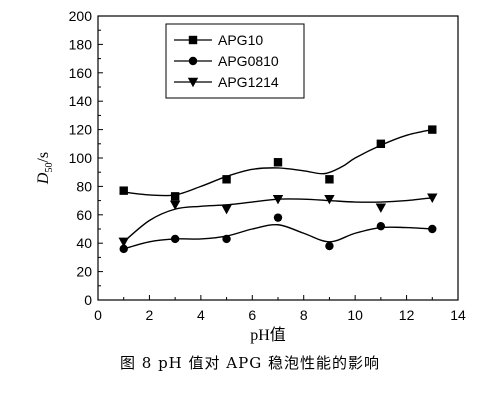 The image size is (500, 402). Describe the element at coordinates (81, 158) in the screenshot. I see `y-tick-label: 100` at that location.